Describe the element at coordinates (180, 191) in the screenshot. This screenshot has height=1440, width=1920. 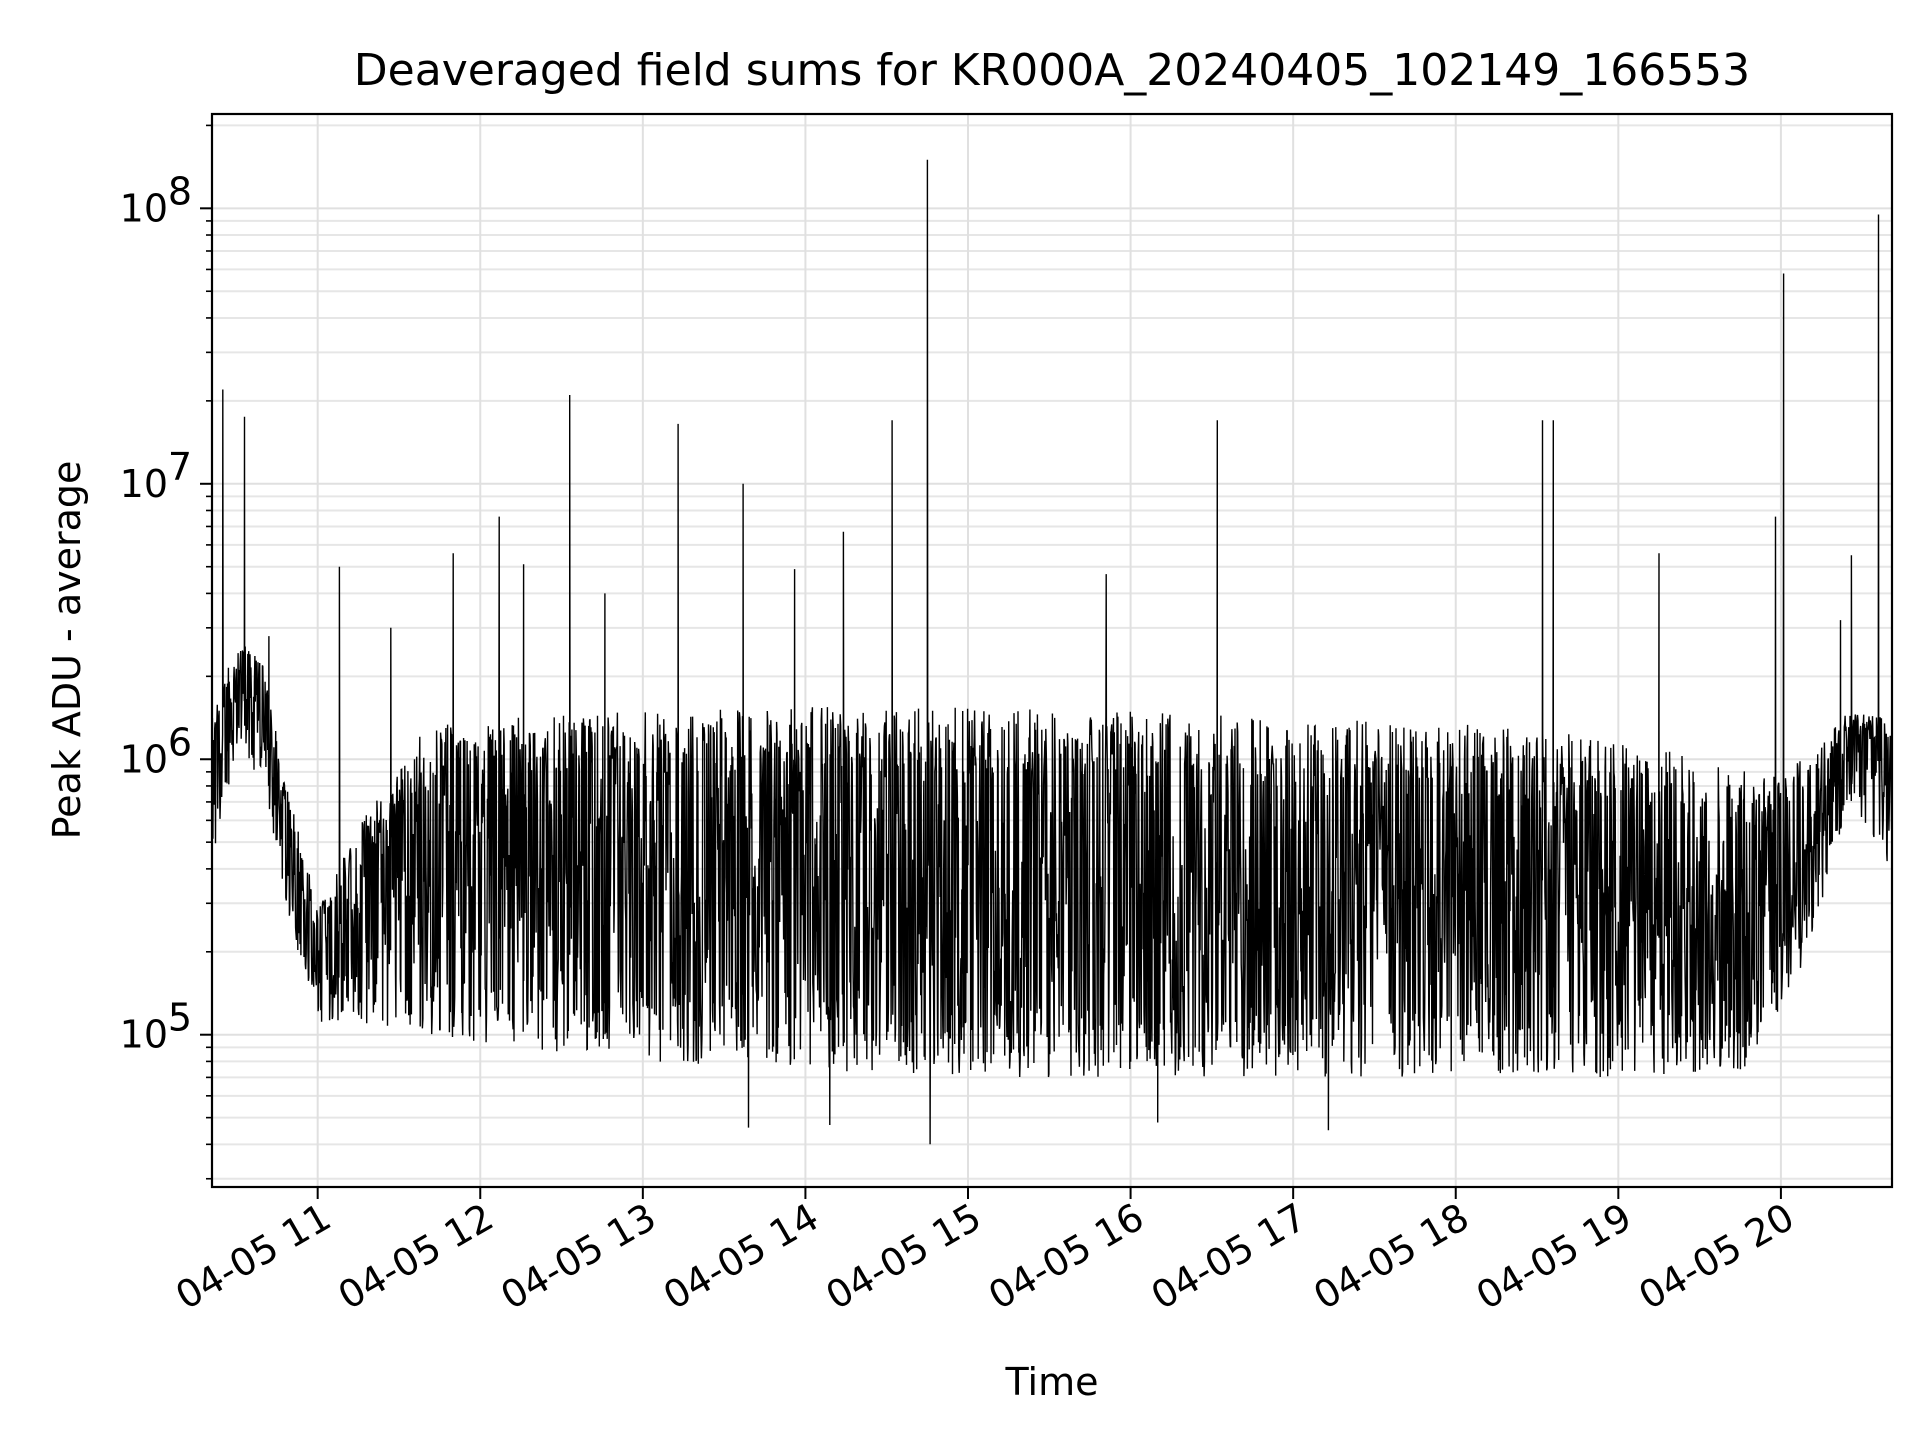
I see `y-tick-exponent: 8` at that location.